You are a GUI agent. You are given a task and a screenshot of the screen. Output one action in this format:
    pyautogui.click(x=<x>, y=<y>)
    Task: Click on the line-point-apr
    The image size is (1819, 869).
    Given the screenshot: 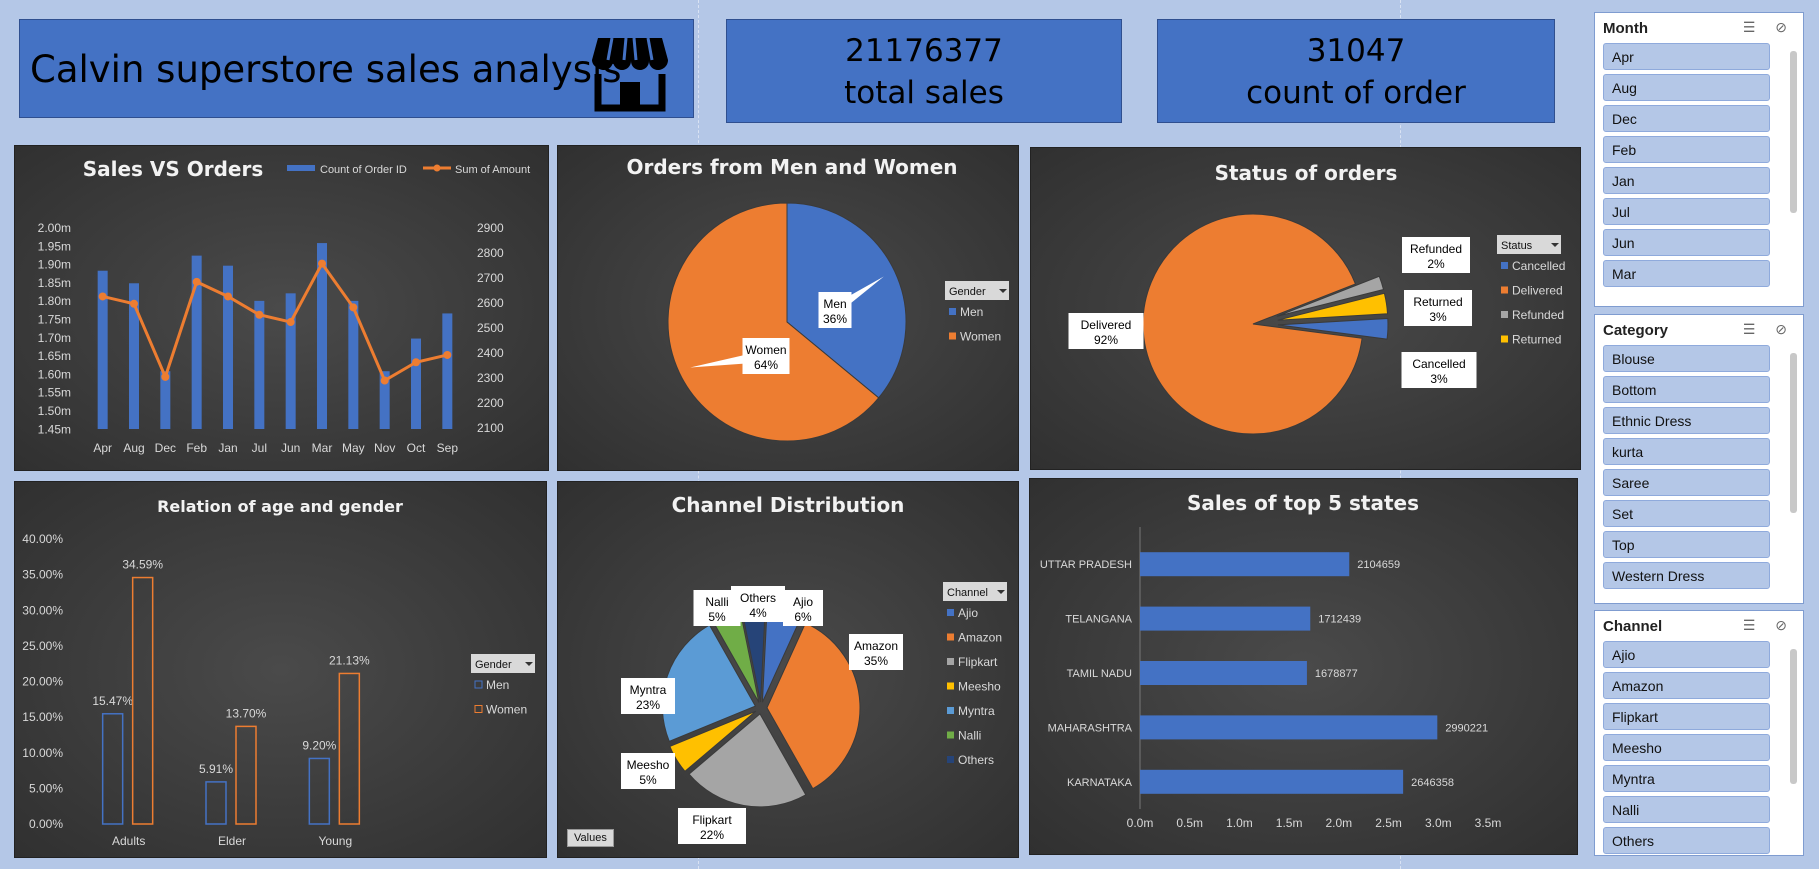 What is the action you would take?
    pyautogui.click(x=102, y=296)
    